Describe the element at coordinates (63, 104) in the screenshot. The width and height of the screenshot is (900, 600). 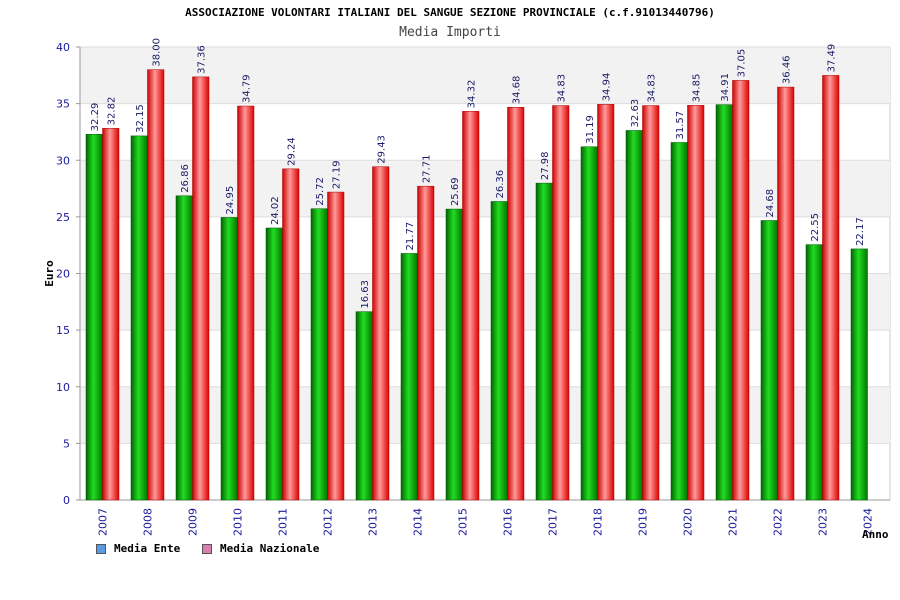
I see `y-tick-label: 35` at that location.